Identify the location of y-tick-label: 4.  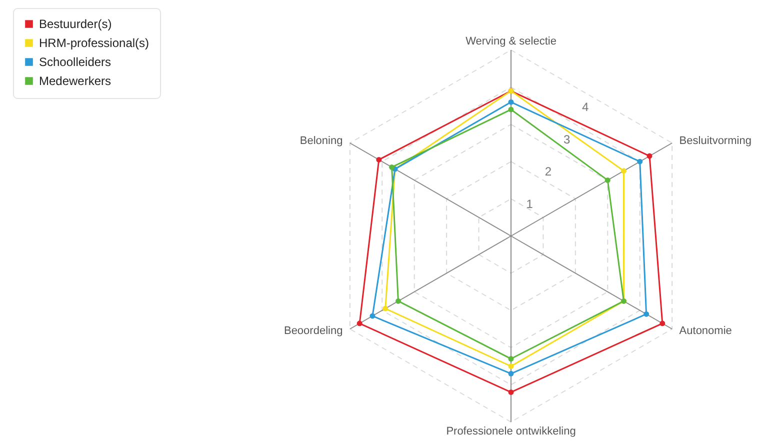
(586, 107).